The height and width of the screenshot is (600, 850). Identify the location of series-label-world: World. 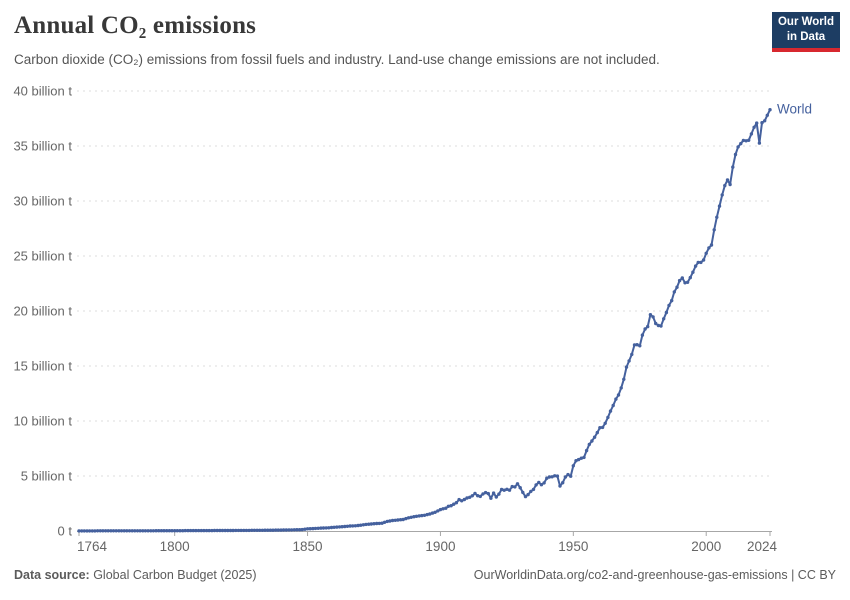
(794, 109).